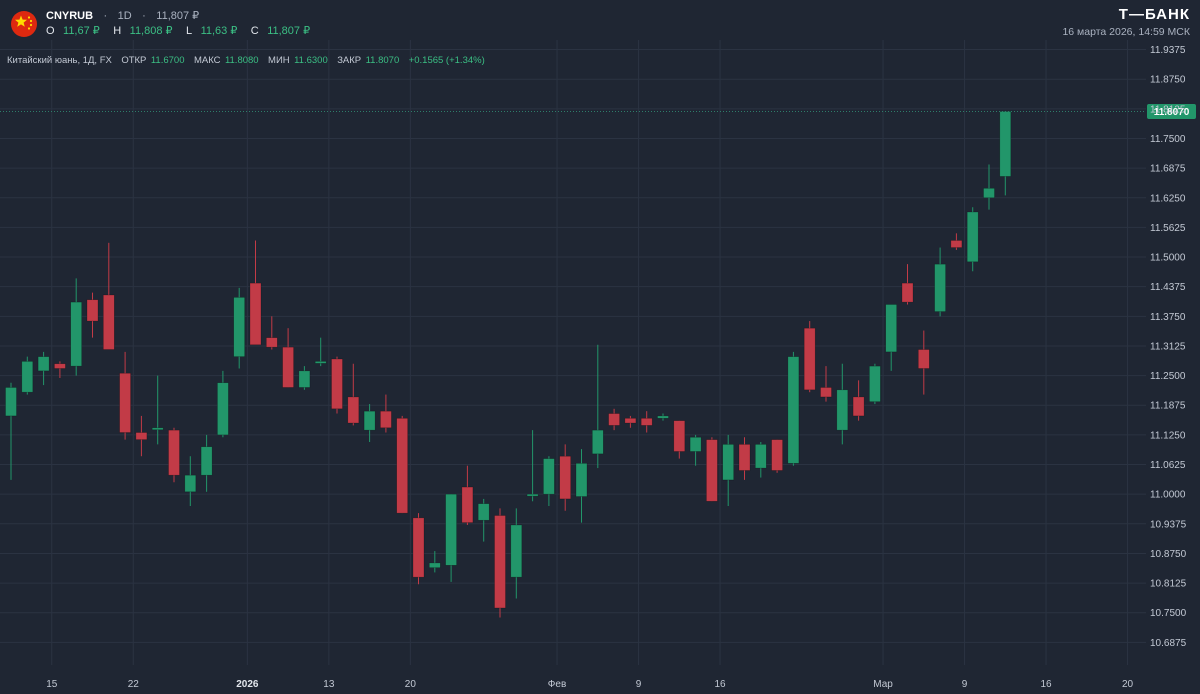 The width and height of the screenshot is (1200, 694). What do you see at coordinates (1168, 198) in the screenshot?
I see `y-tick-label: 11.6250` at bounding box center [1168, 198].